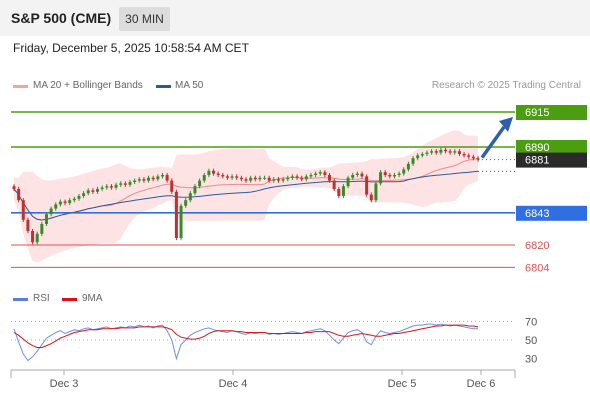 This screenshot has width=590, height=400. What do you see at coordinates (163, 86) in the screenshot?
I see `ma50-legend-swatch` at bounding box center [163, 86].